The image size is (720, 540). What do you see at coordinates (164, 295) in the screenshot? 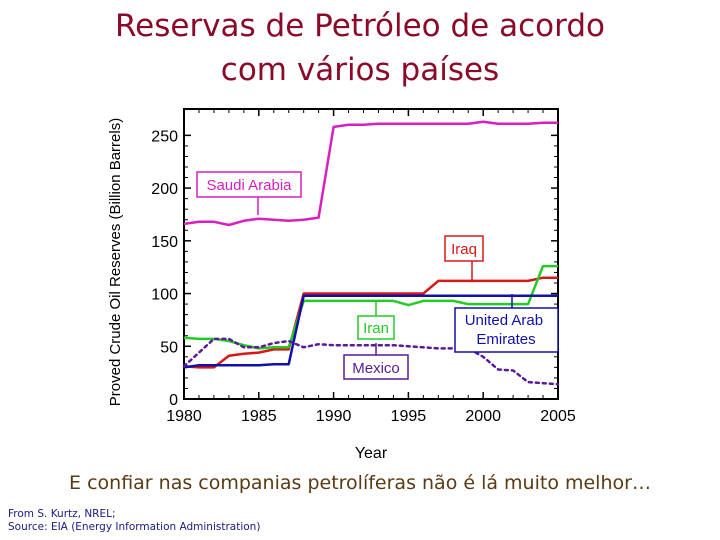
I see `y-tick-label: 100` at bounding box center [164, 295].